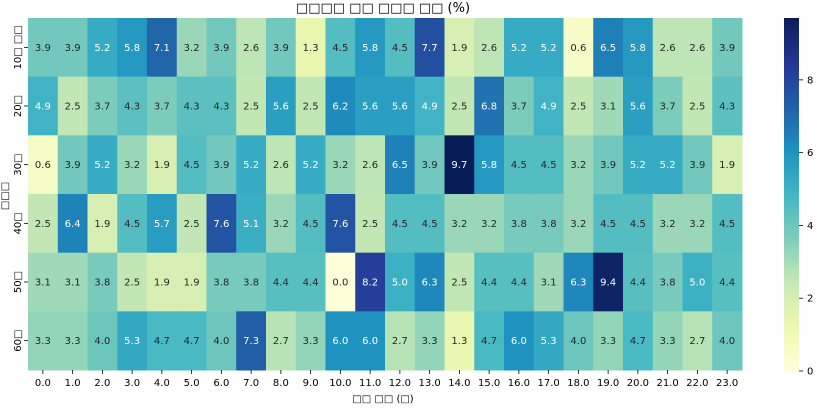 Image resolution: width=831 pixels, height=413 pixels. What do you see at coordinates (5, 196) in the screenshot?
I see `y-axis-label: □□□` at bounding box center [5, 196].